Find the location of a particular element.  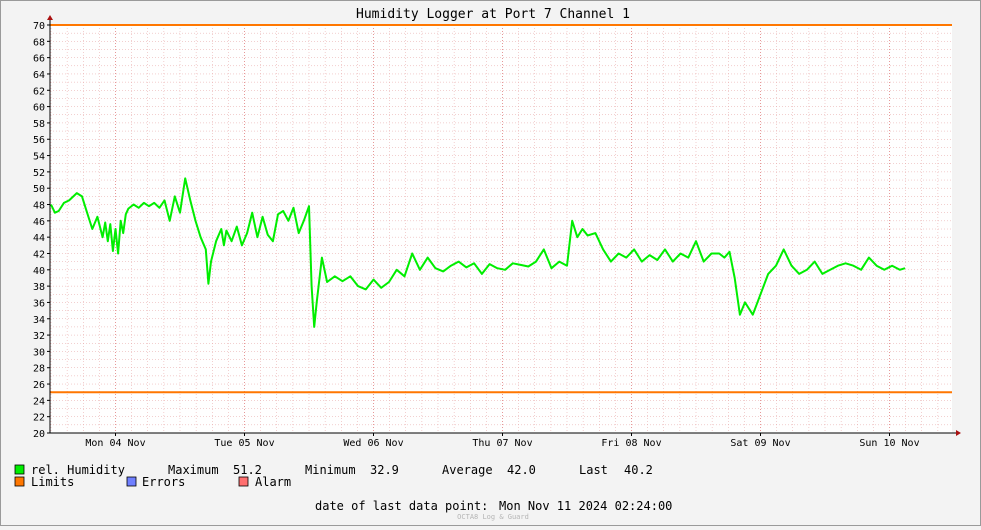

stat-maximum-label: Maximum is located at coordinates (193, 470).